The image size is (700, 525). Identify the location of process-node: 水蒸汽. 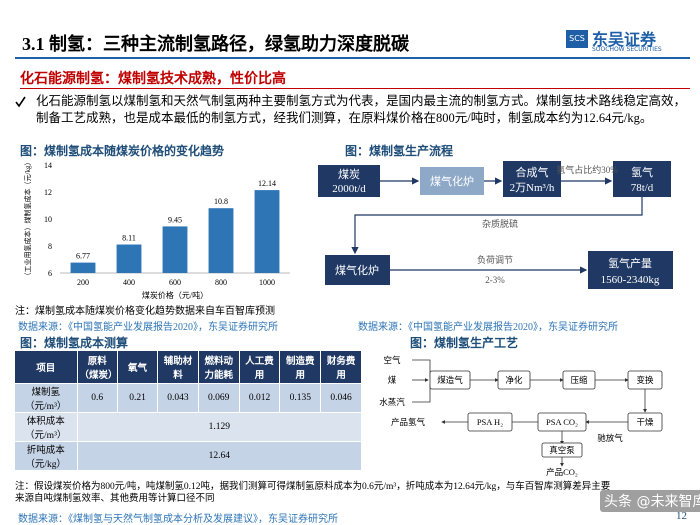
(392, 402).